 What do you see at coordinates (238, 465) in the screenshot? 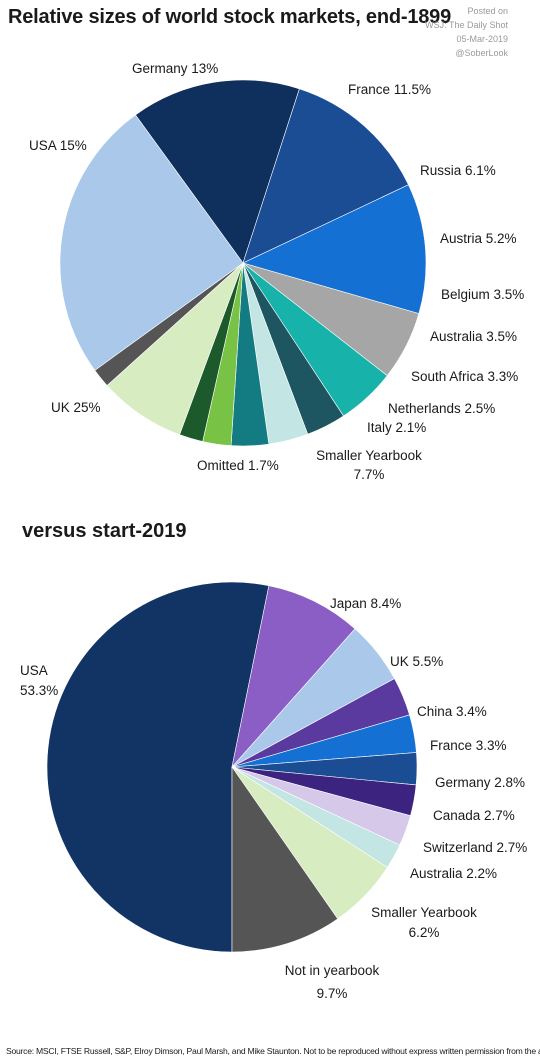
I see `slice-label: Omitted 1.7%` at bounding box center [238, 465].